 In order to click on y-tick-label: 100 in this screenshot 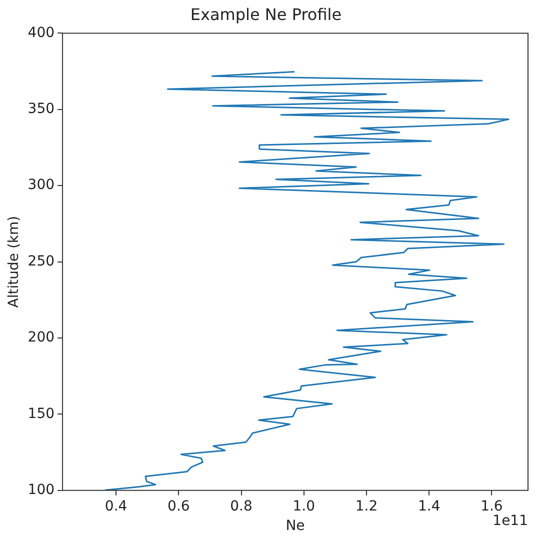, I will do `click(41, 490)`.